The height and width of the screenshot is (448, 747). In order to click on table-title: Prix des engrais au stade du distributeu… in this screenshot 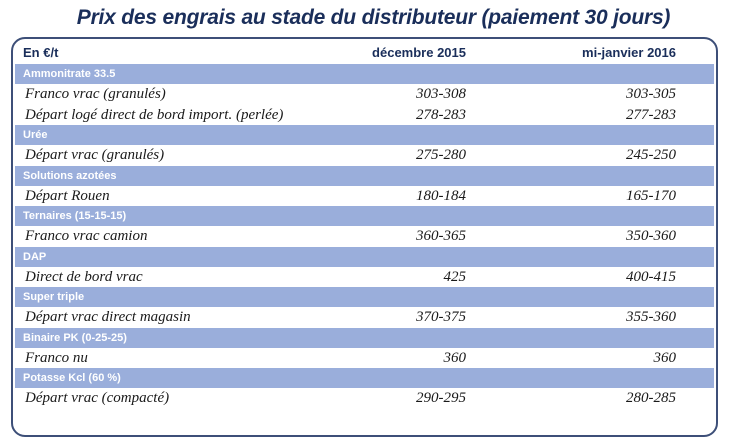, I will do `click(373, 17)`.